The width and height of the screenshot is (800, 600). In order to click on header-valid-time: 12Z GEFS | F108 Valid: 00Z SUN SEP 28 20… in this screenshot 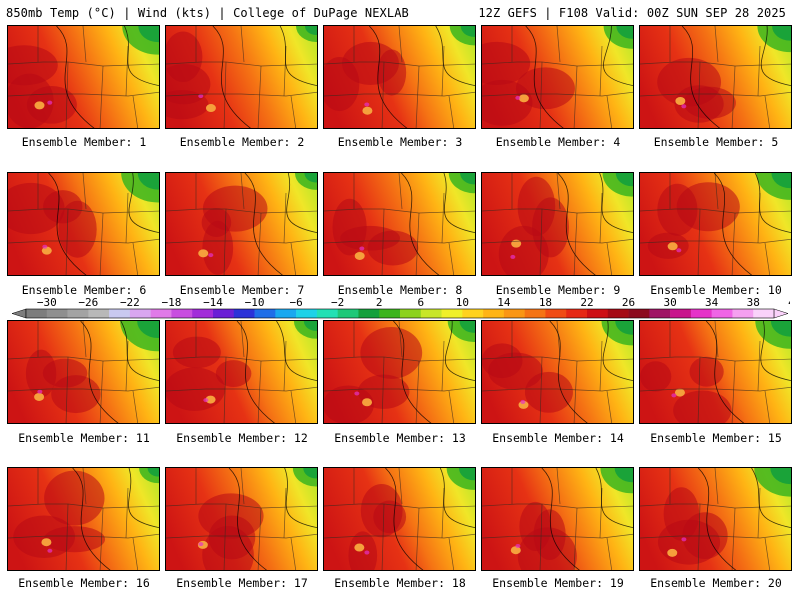, I will do `click(632, 13)`.